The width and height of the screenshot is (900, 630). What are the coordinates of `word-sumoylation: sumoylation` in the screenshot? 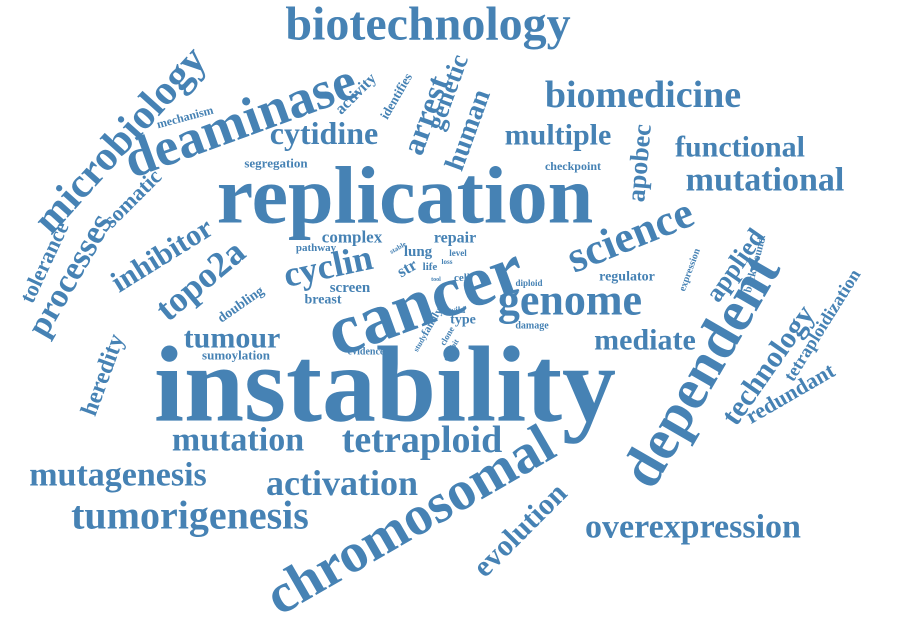 It's located at (236, 355).